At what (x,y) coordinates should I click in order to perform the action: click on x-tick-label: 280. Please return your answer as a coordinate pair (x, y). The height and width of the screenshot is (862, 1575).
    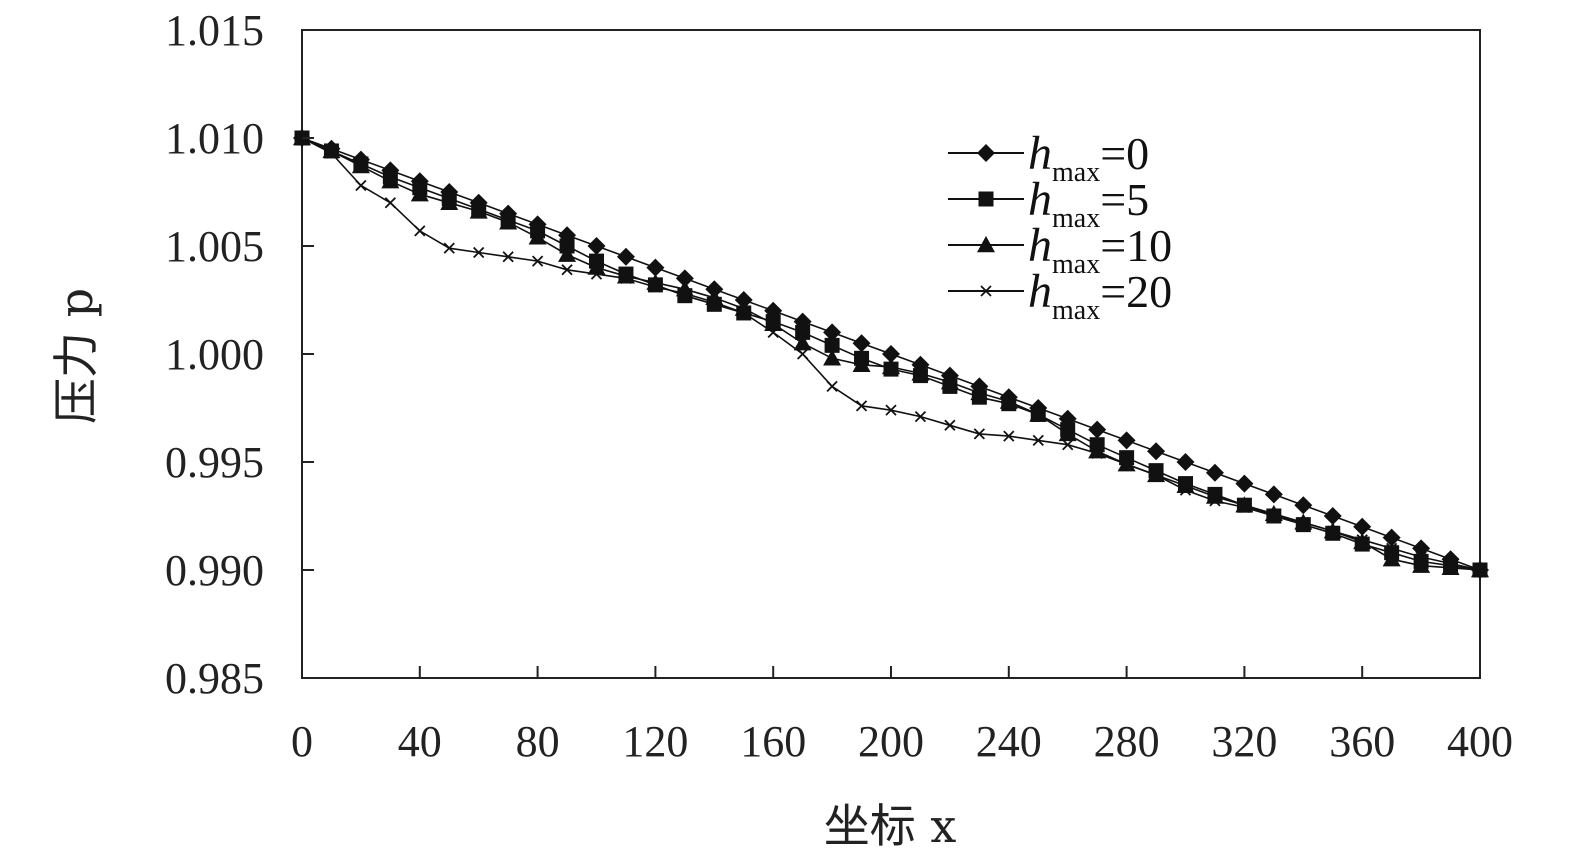
    Looking at the image, I should click on (1127, 741).